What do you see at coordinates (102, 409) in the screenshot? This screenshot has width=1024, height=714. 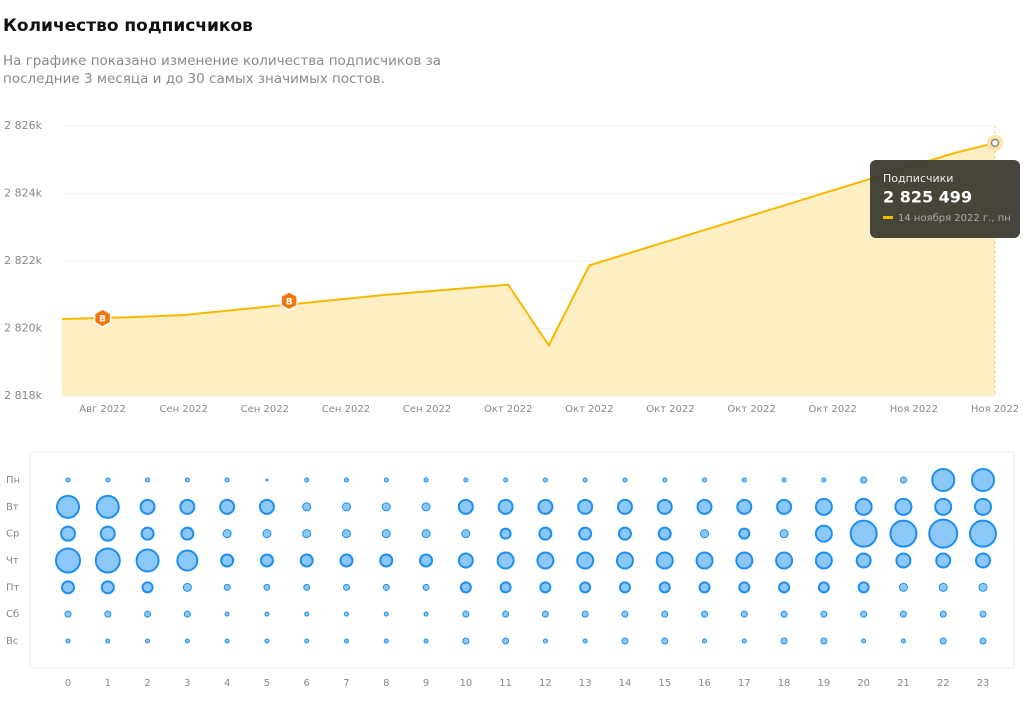 I see `x-tick-label: Авг 2022` at bounding box center [102, 409].